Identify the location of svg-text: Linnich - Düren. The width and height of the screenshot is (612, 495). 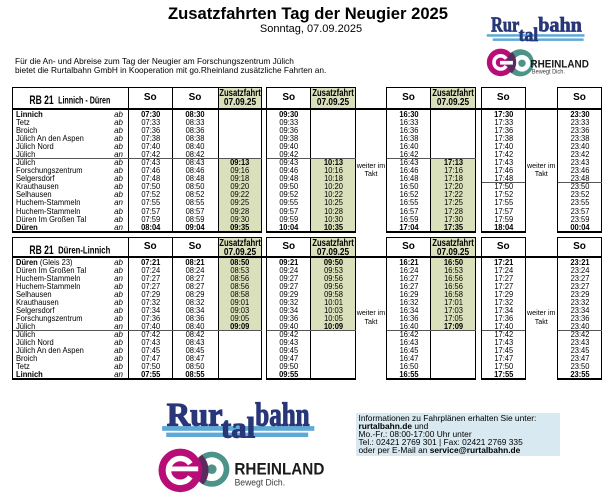
(84, 101).